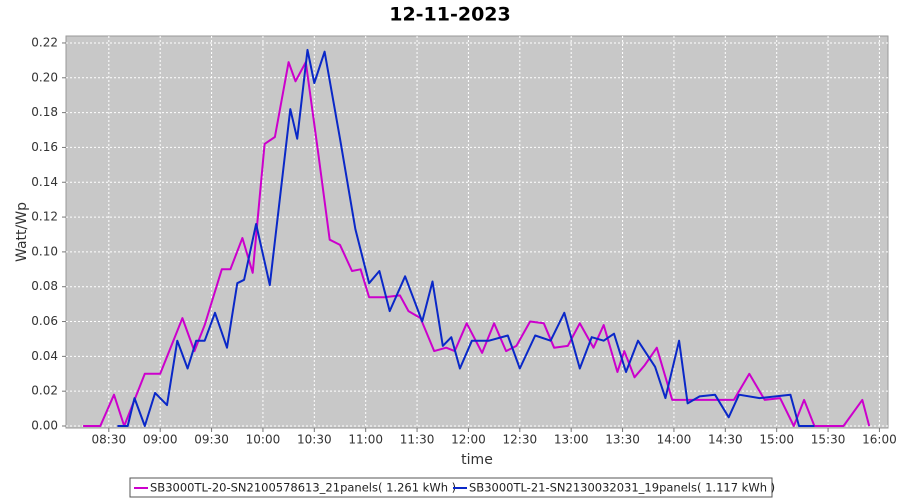 The width and height of the screenshot is (900, 504). Describe the element at coordinates (417, 440) in the screenshot. I see `x-tick-label: 11:30` at that location.